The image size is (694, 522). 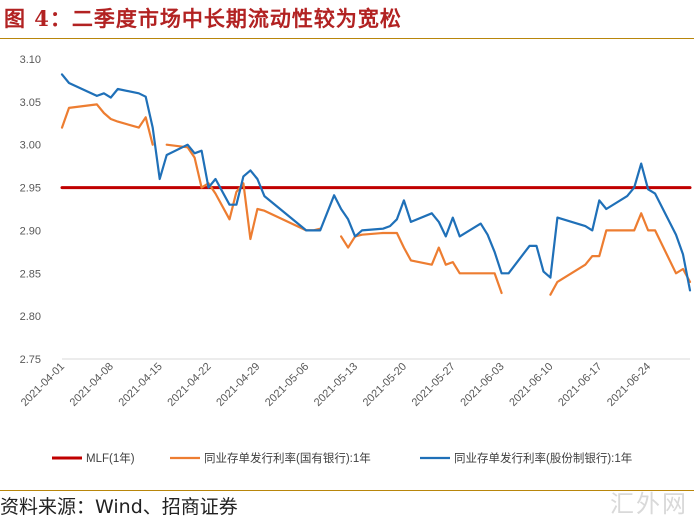 I want to click on x-tick-label: 2021-06-24, so click(x=629, y=385).